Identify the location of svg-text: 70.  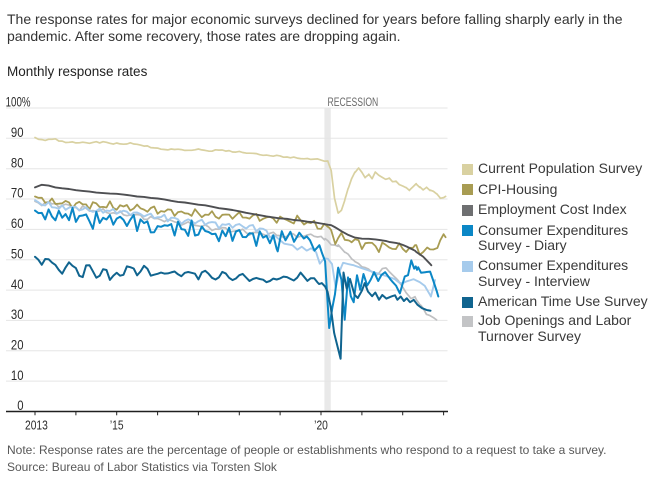
(17, 193).